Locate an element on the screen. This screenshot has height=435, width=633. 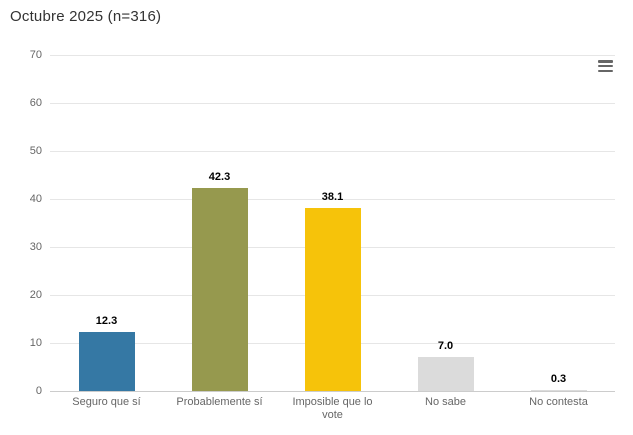
x-axis-category-label: Probablemente sí is located at coordinates (219, 402).